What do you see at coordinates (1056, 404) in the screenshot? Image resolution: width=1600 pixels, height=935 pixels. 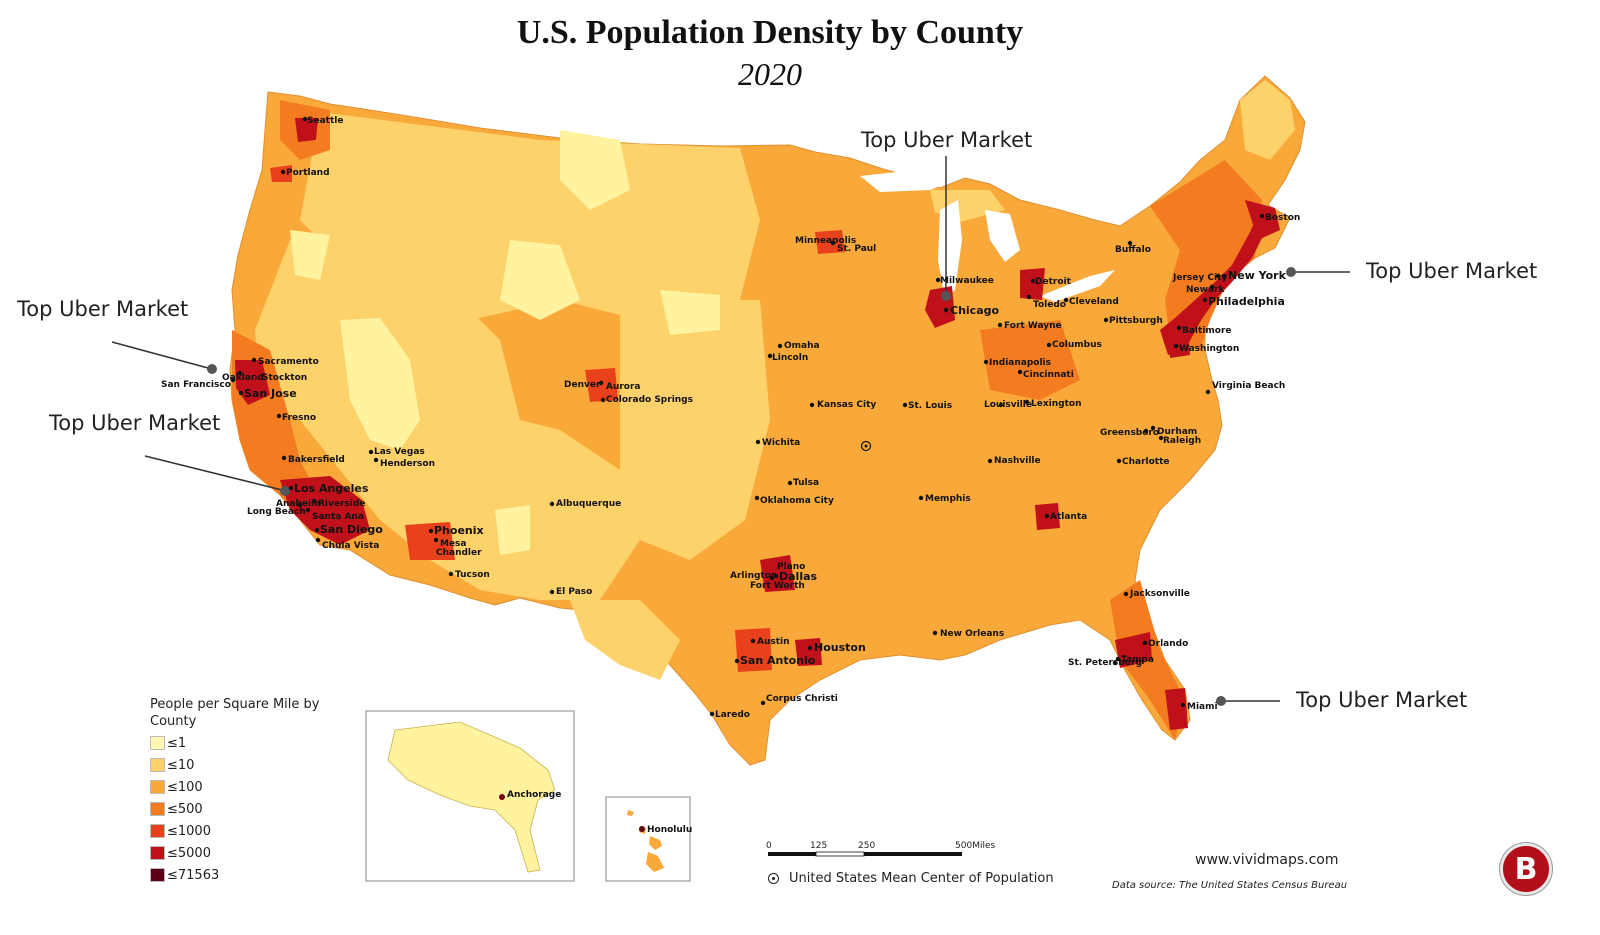 I see `city-label-lexington: Lexington` at bounding box center [1056, 404].